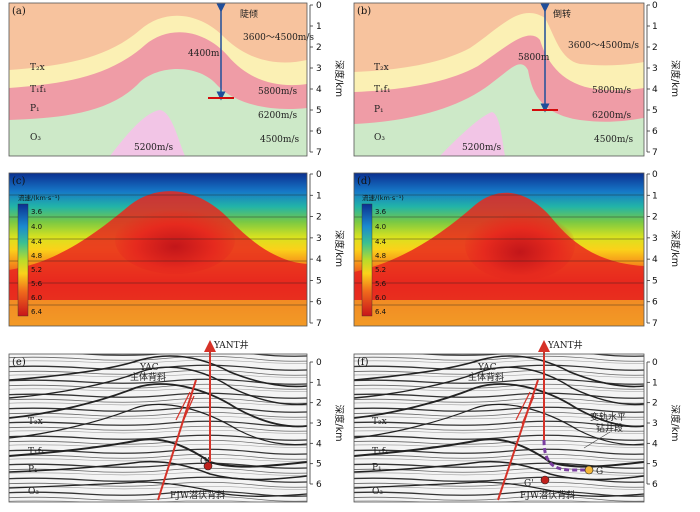 This screenshot has width=700, height=512. Describe the element at coordinates (611, 91) in the screenshot. I see `panel-b-vel-p1: 5800m/s` at that location.